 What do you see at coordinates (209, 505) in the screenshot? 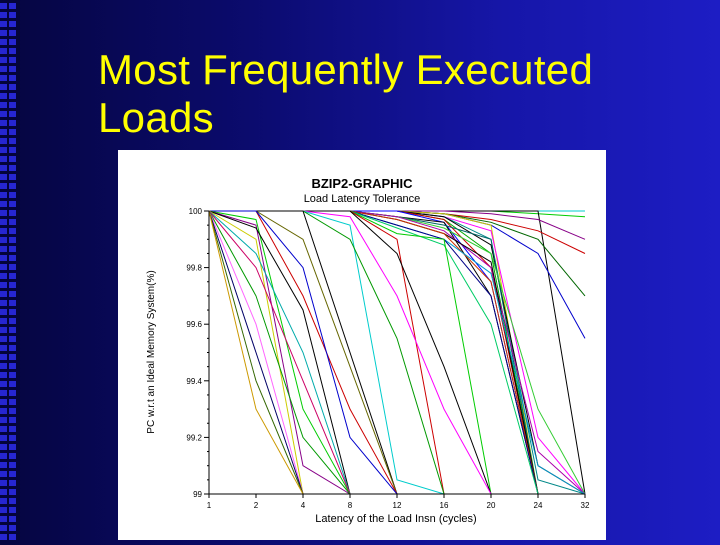
I see `x-tick-label: 1` at bounding box center [209, 505].